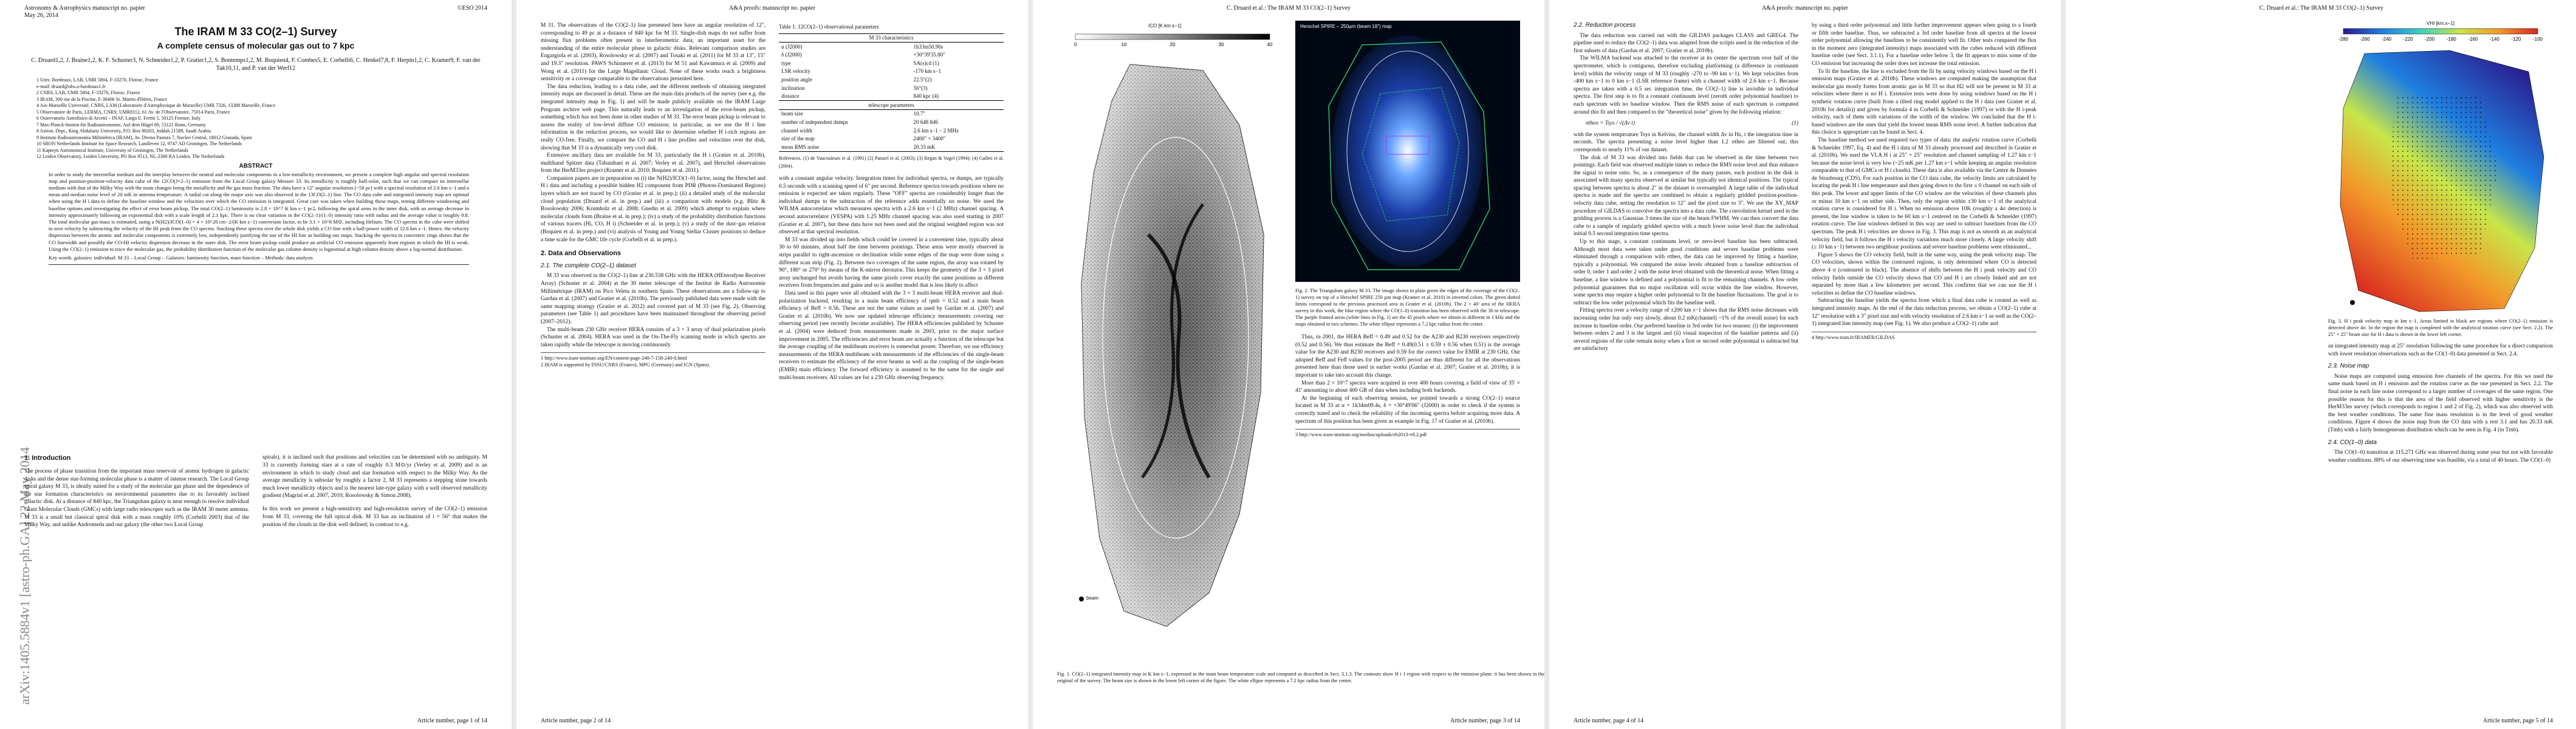 The image size is (2576, 729). What do you see at coordinates (2408, 39) in the screenshot?
I see `colorbar-tick-label: -220` at bounding box center [2408, 39].